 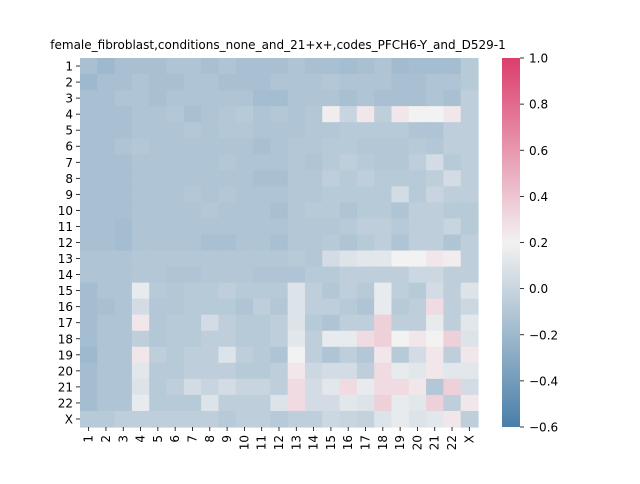 What do you see at coordinates (65, 211) in the screenshot?
I see `y-tick-label: 10` at bounding box center [65, 211].